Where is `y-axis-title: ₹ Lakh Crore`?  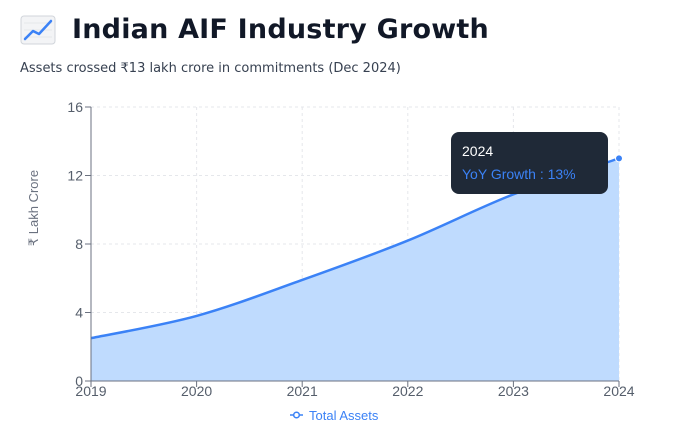 y-axis-title: ₹ Lakh Crore is located at coordinates (33, 208).